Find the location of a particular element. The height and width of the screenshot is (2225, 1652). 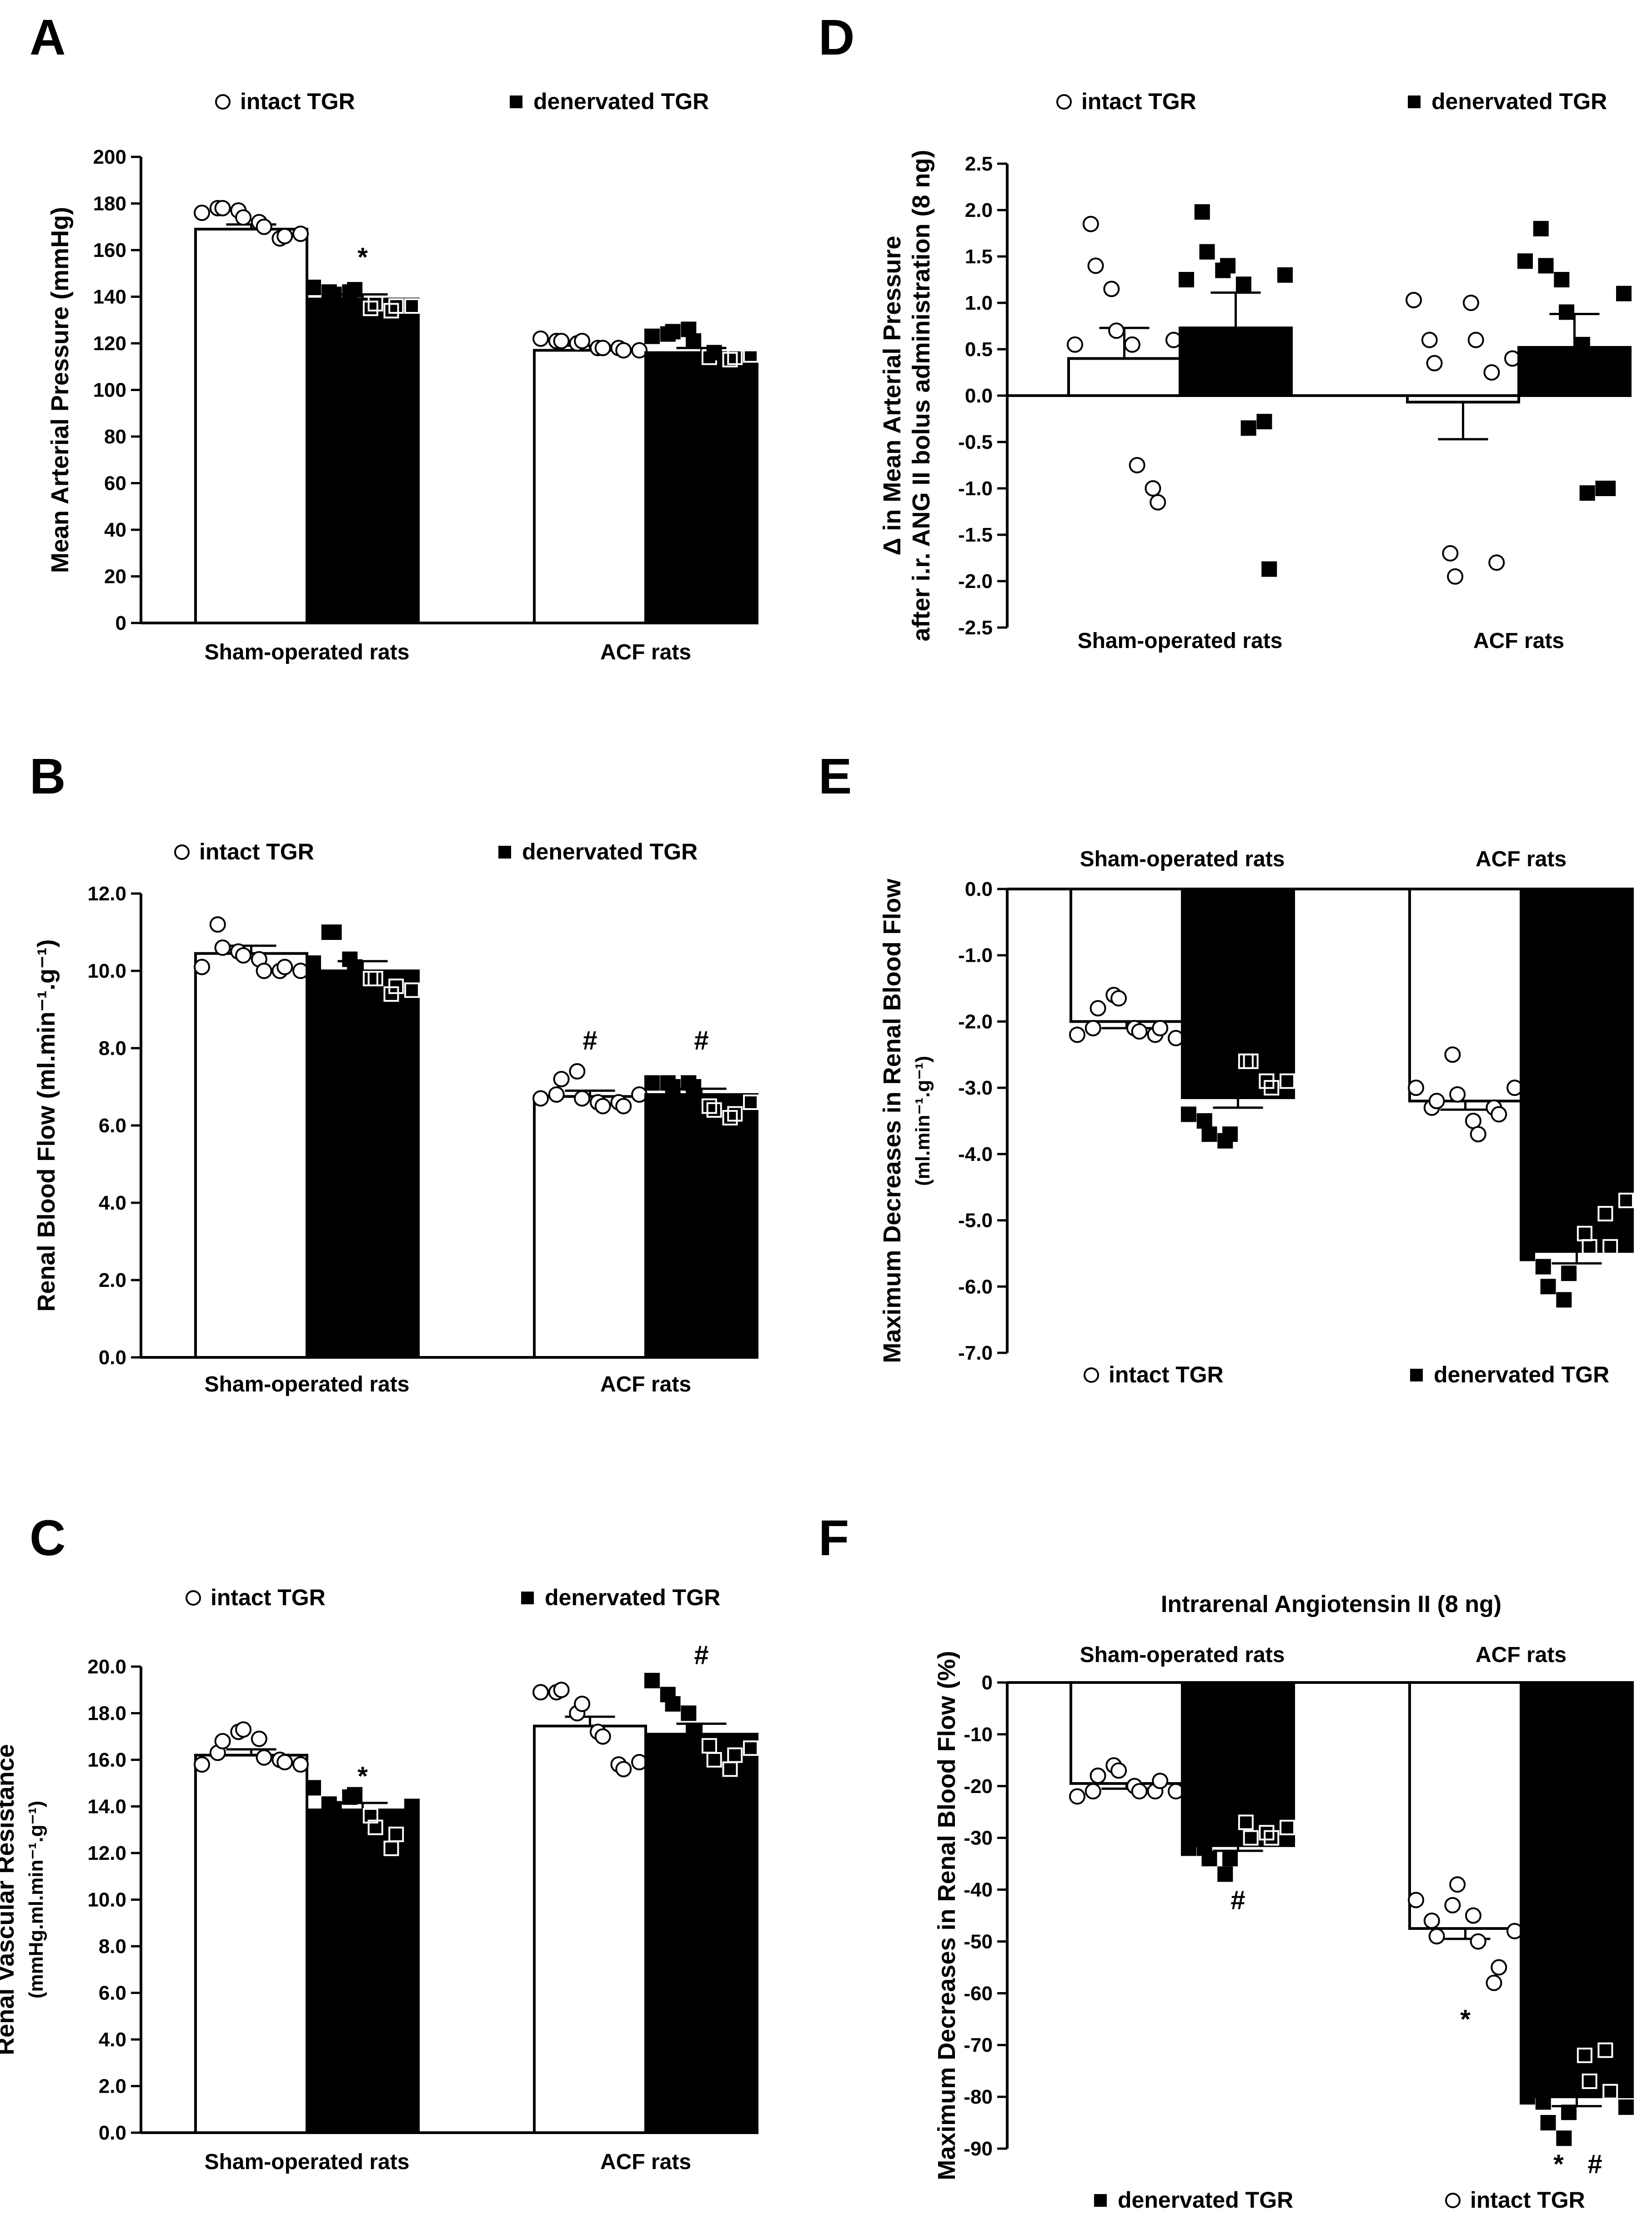

y-axis-label: Mean Arterial Pressure (mmHg) is located at coordinates (60, 390).